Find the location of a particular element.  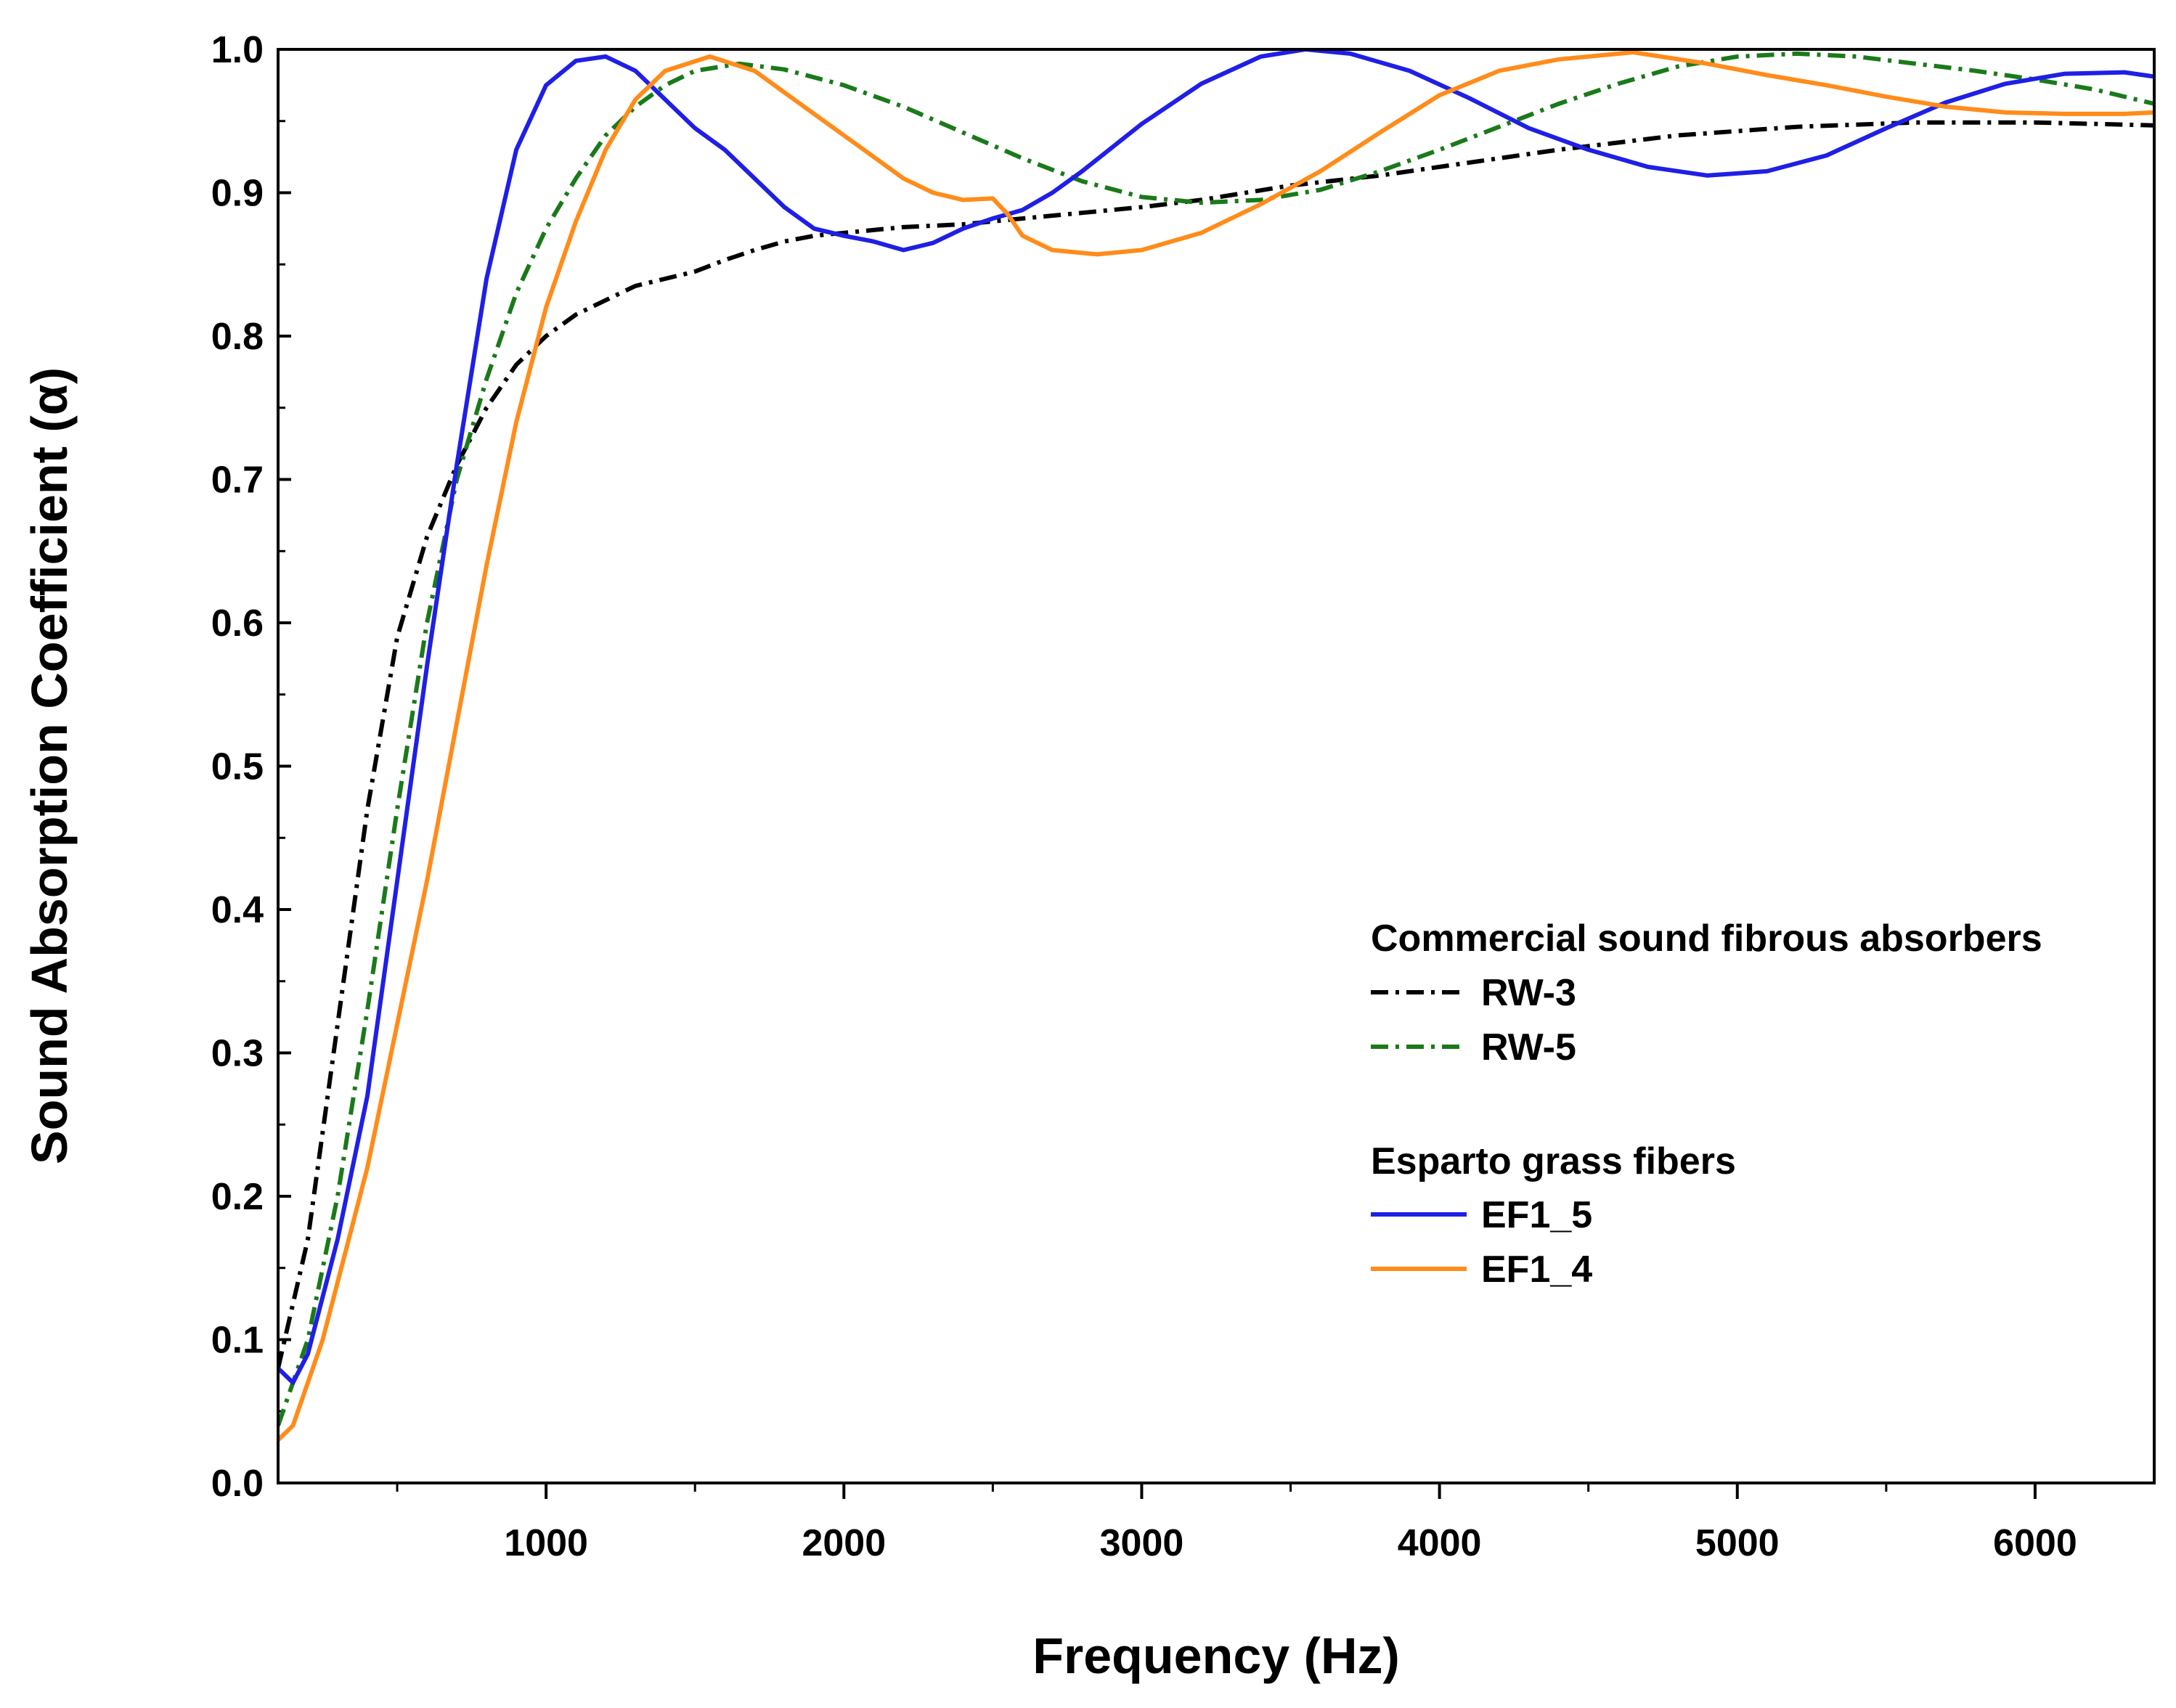

y-tick-label: 0.2 is located at coordinates (237, 1197).